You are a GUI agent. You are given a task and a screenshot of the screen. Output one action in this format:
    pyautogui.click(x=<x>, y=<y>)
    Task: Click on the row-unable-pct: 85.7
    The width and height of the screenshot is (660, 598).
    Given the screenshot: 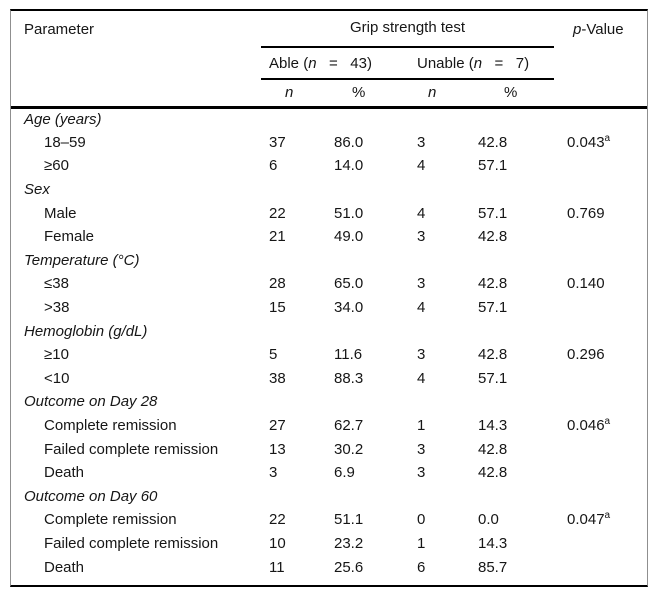 What is the action you would take?
    pyautogui.click(x=493, y=567)
    